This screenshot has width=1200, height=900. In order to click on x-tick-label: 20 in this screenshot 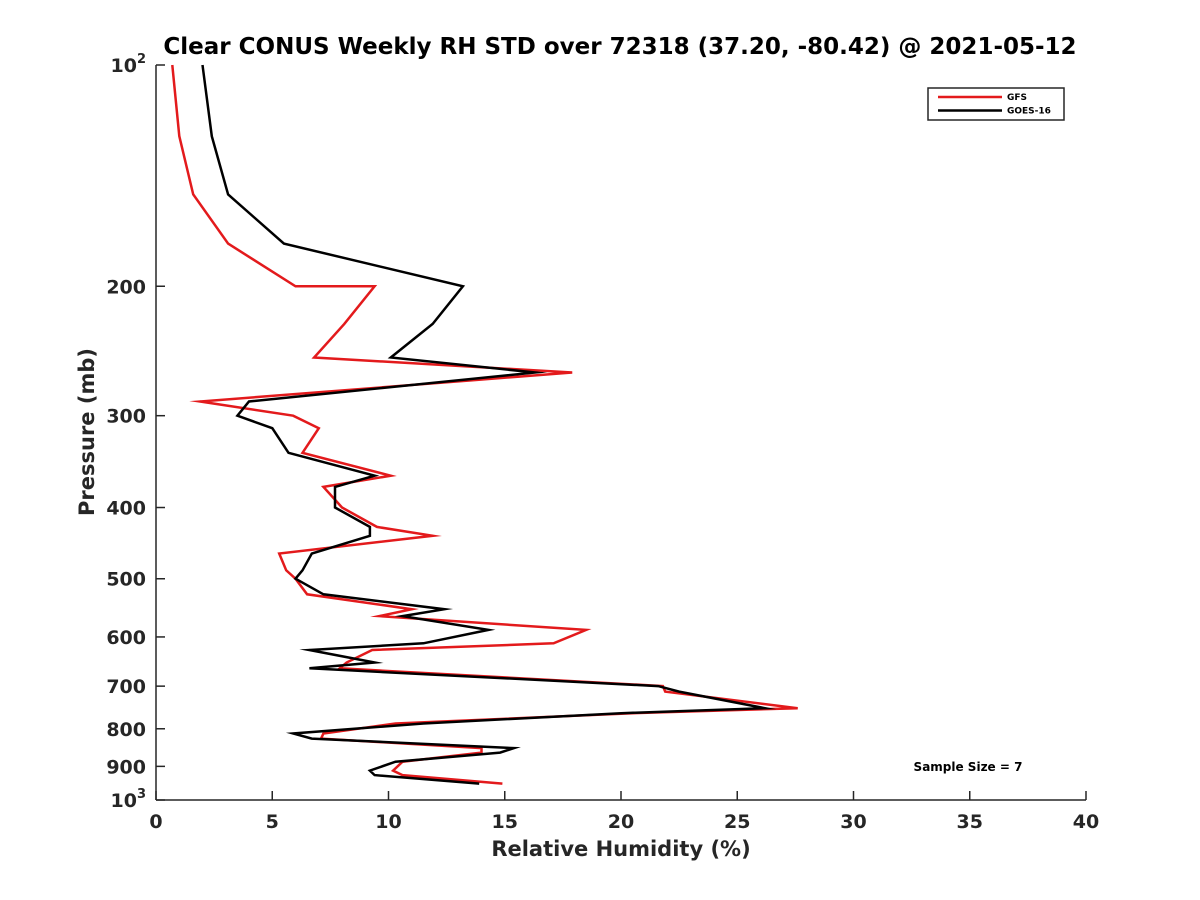, I will do `click(621, 822)`.